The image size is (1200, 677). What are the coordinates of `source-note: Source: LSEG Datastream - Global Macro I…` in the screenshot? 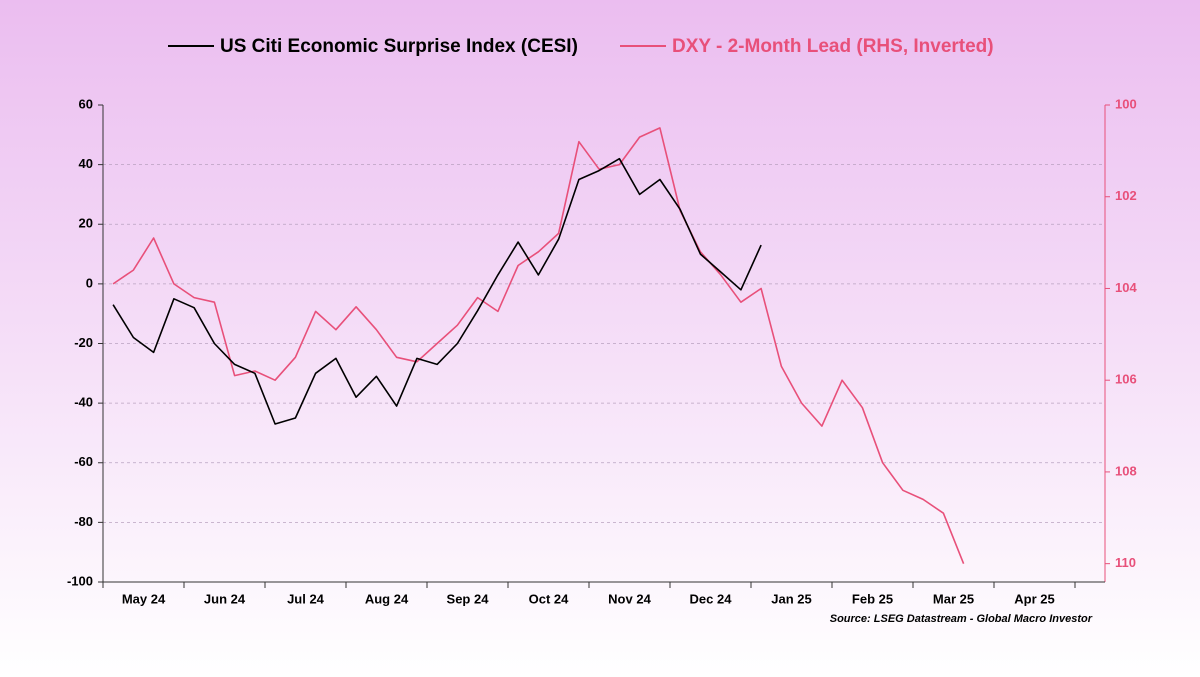 It's located at (961, 619).